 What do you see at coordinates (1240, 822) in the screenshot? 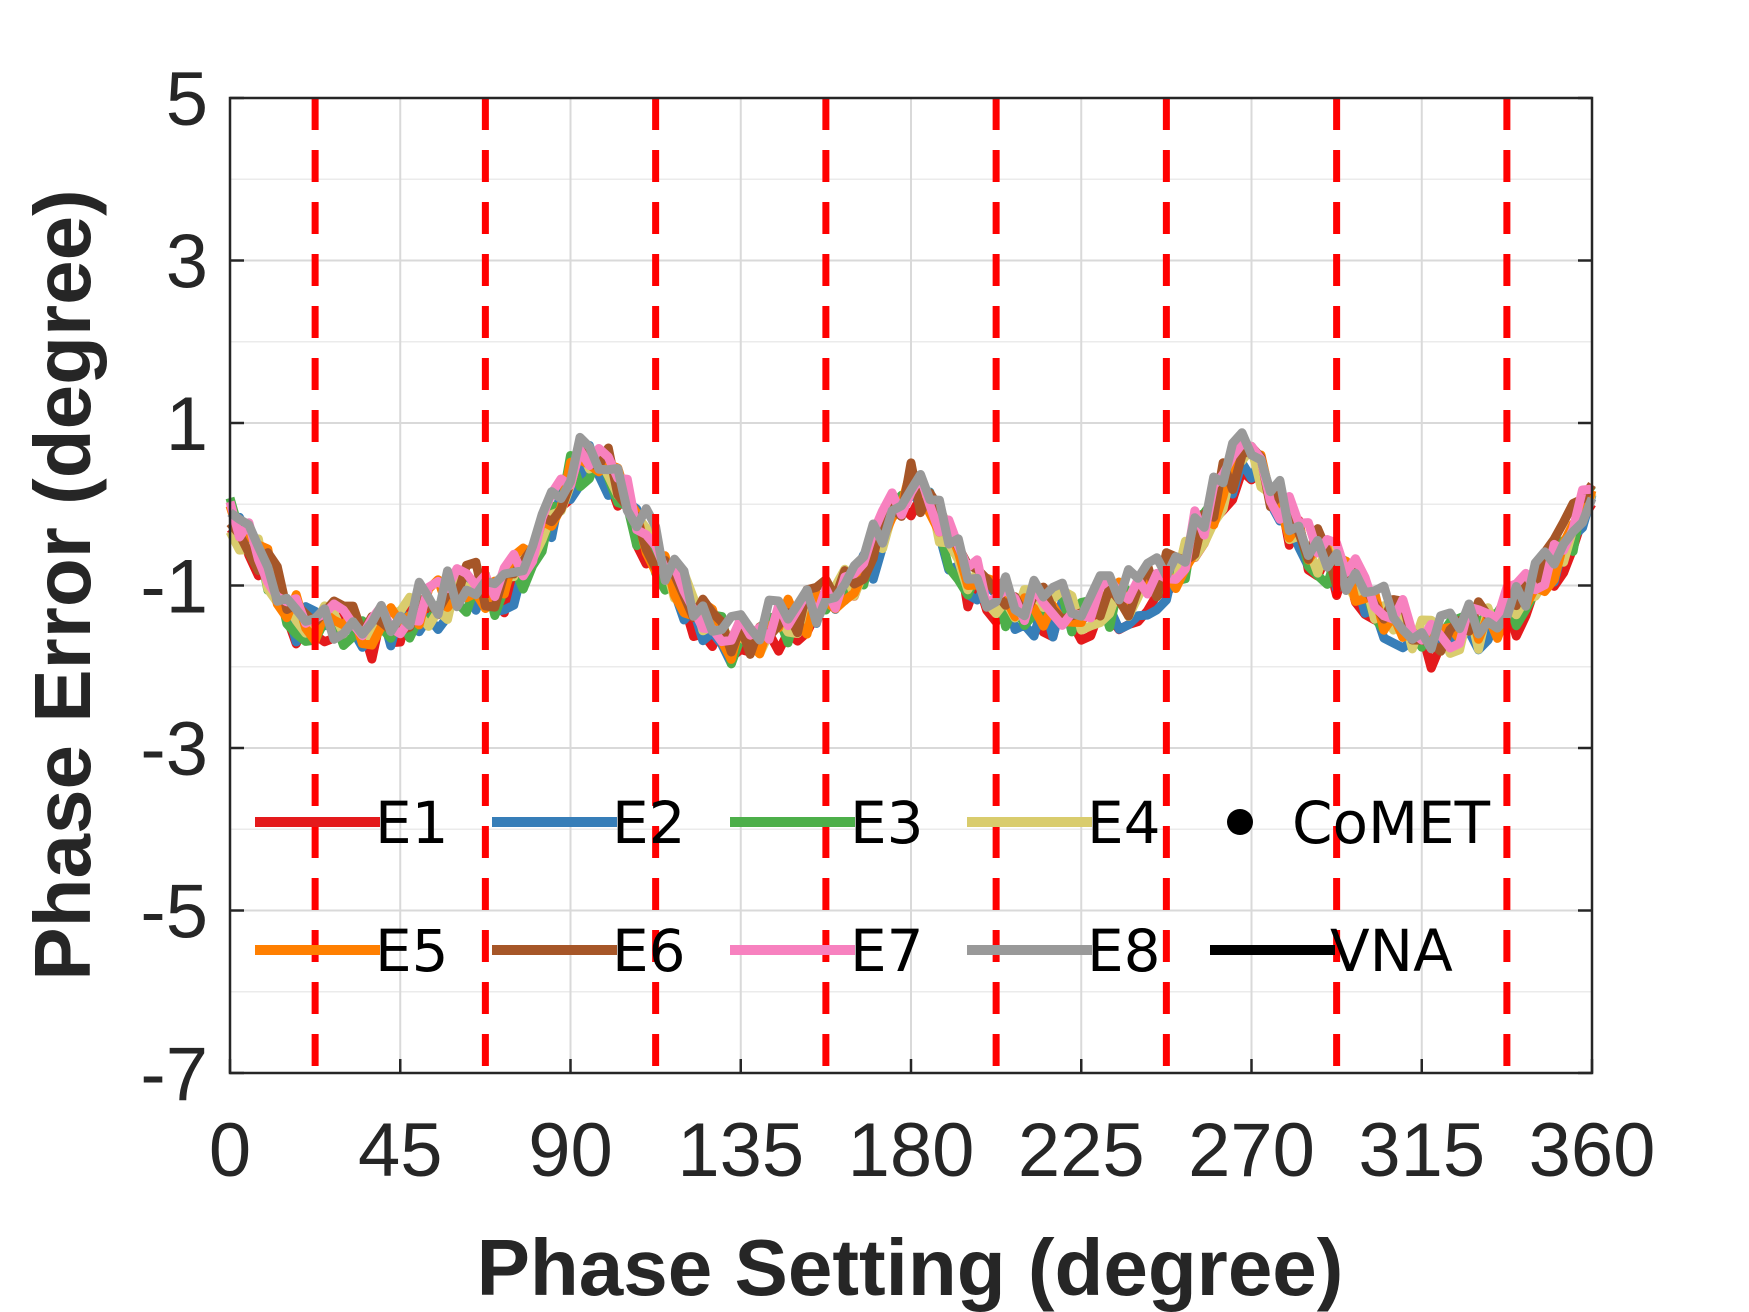
I see `legend-marker-comet` at bounding box center [1240, 822].